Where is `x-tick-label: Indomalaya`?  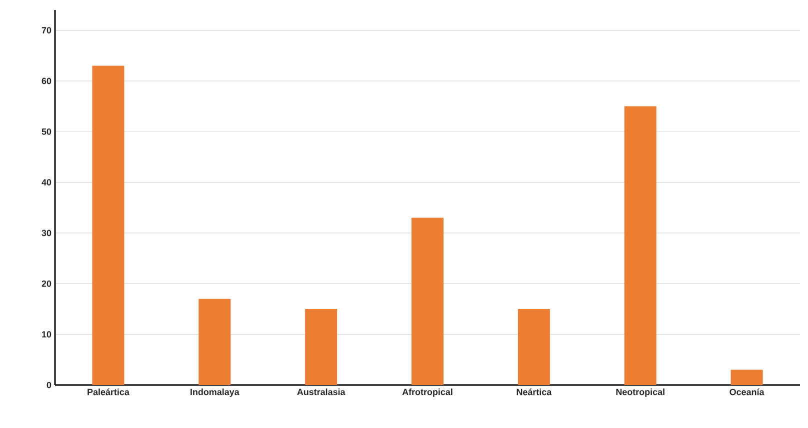
x-tick-label: Indomalaya is located at coordinates (215, 392).